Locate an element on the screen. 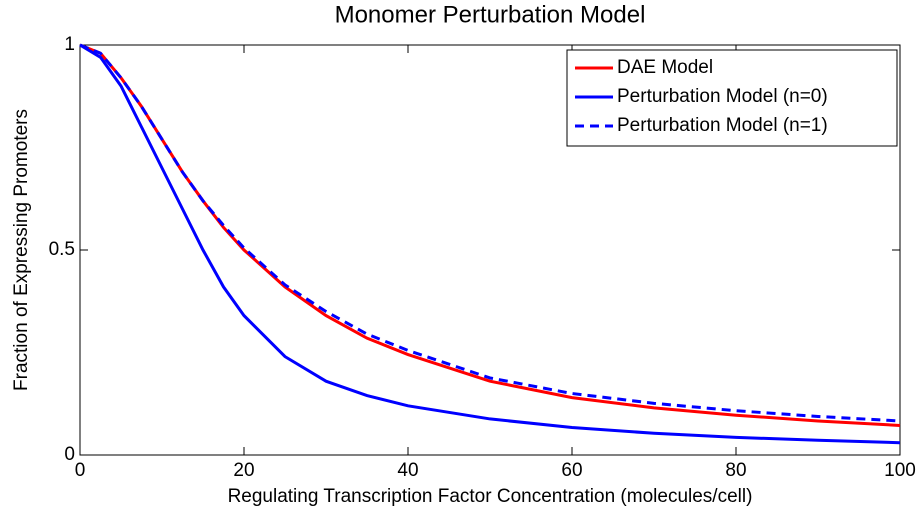 This screenshot has width=924, height=518. y-tick-label: 0 is located at coordinates (69, 454).